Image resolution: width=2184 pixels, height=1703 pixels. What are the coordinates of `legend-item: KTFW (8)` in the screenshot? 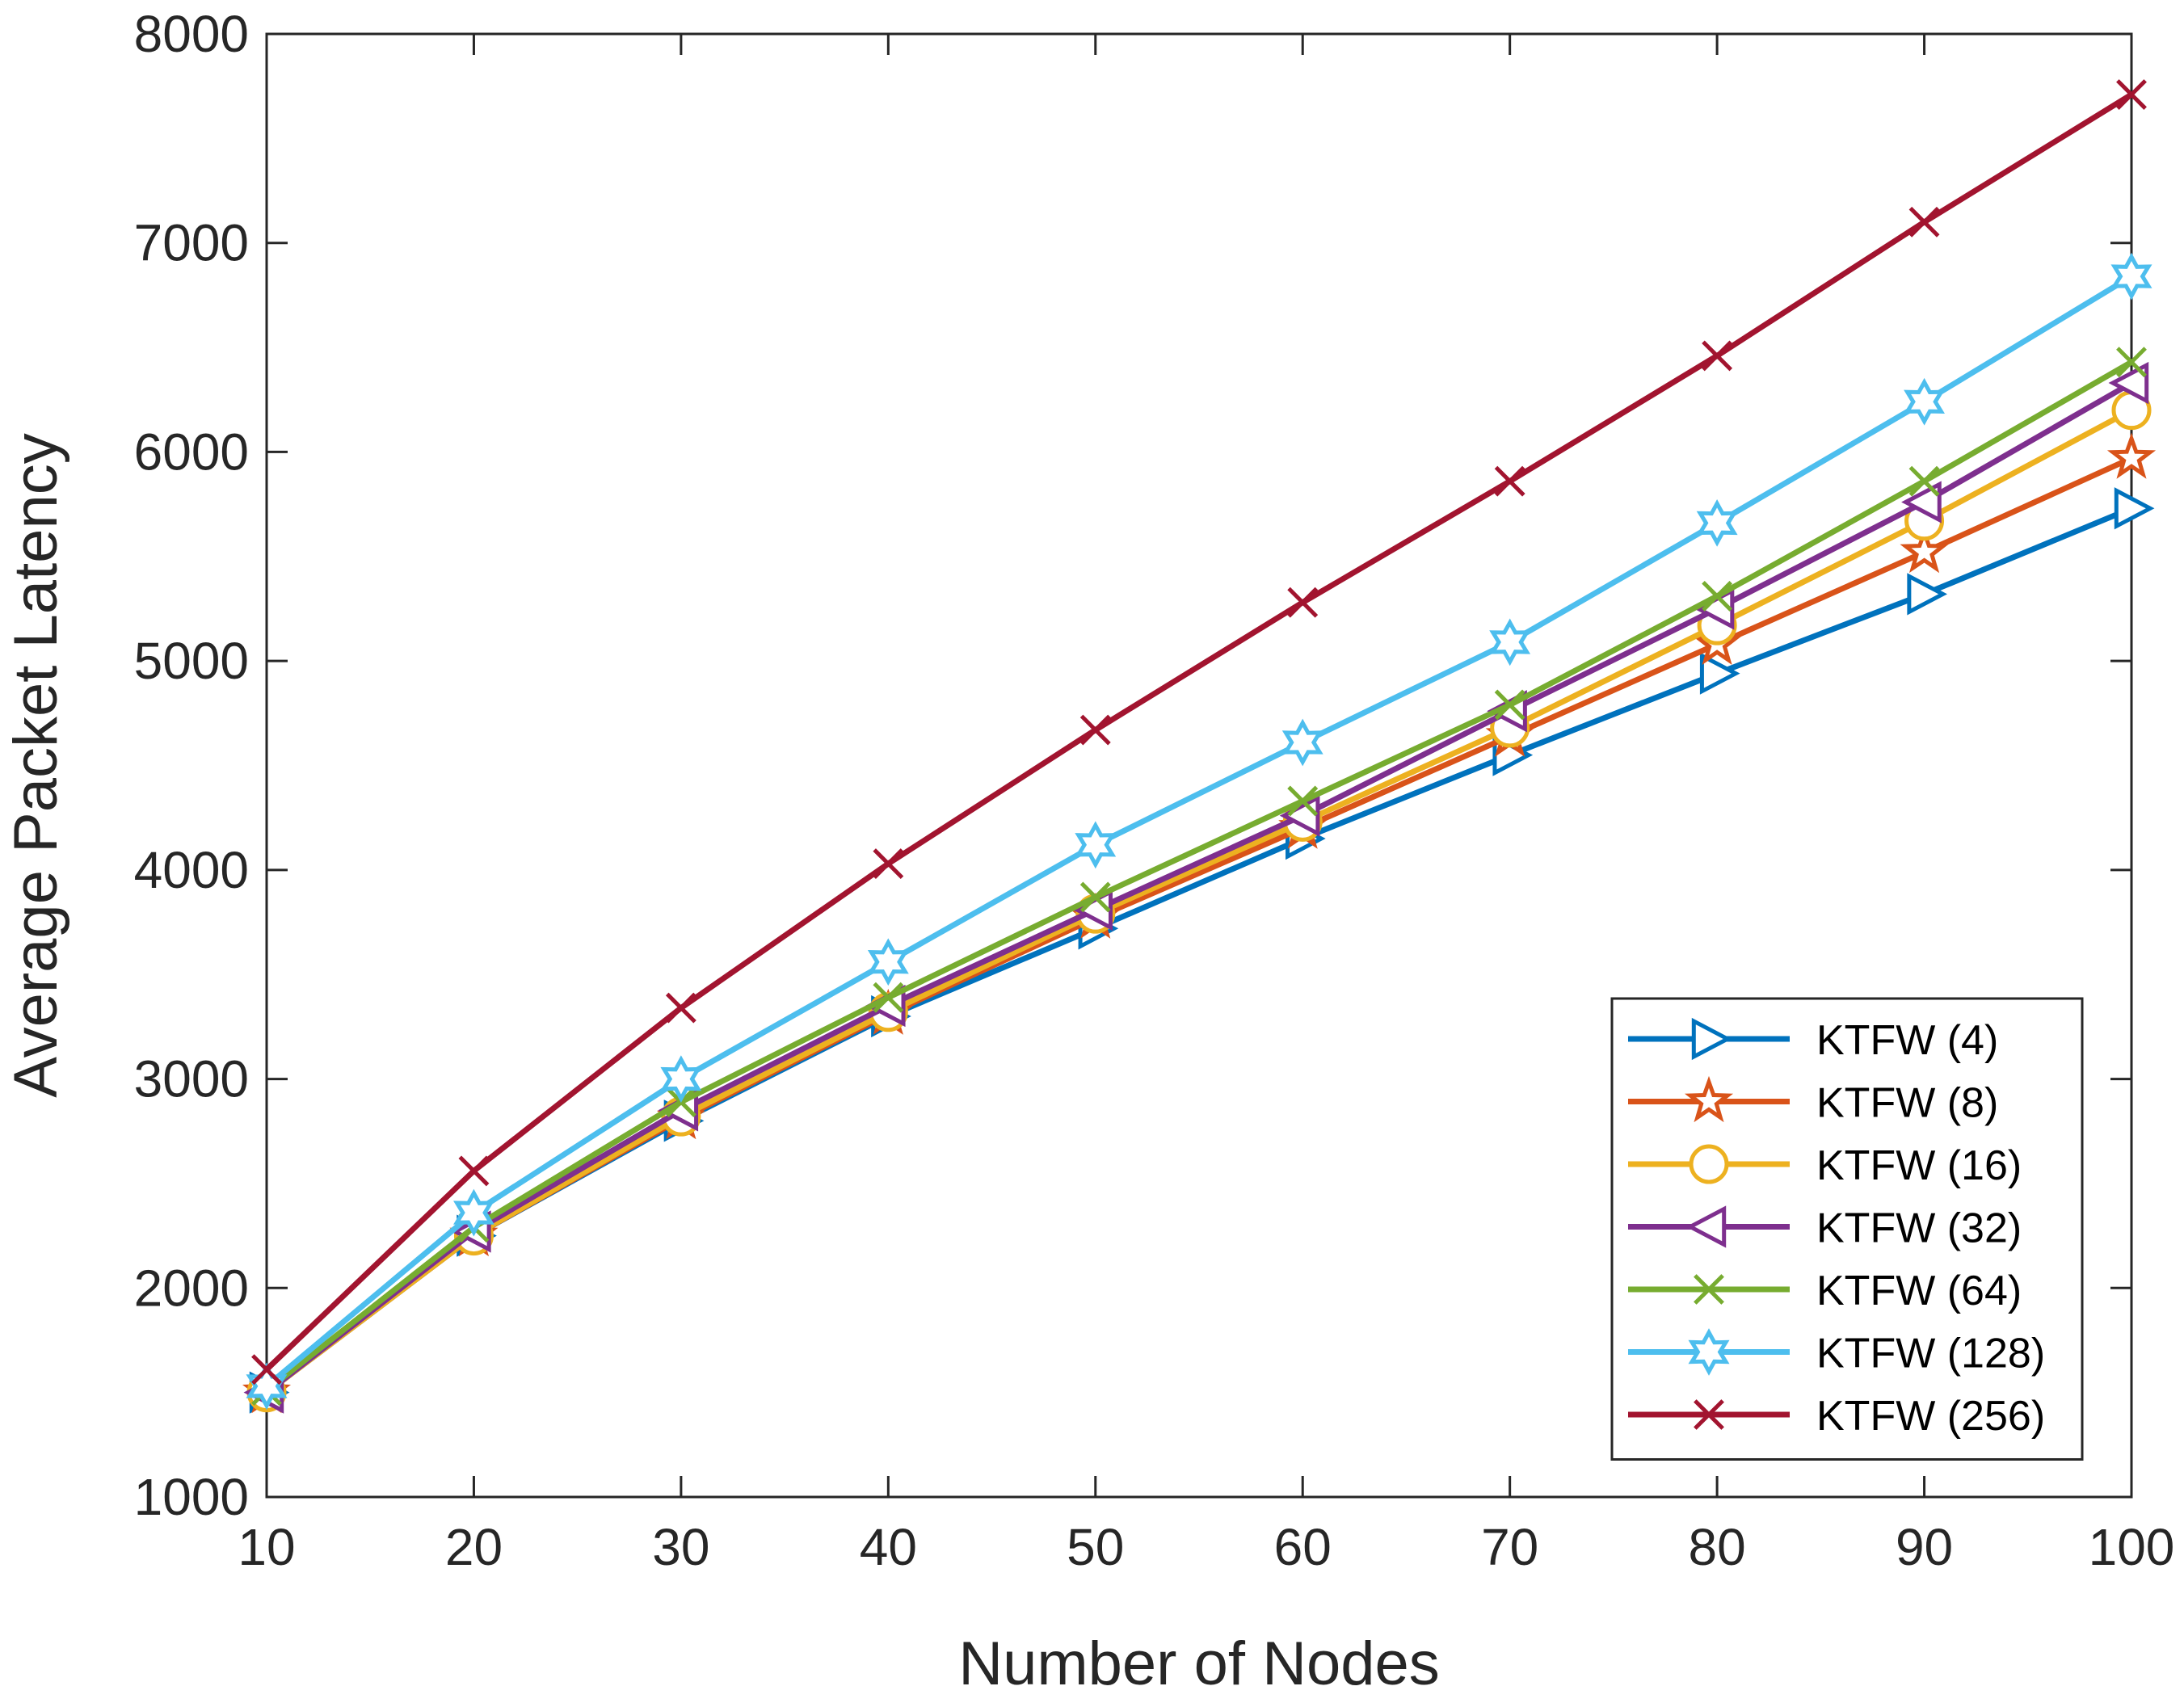 It's located at (1813, 1101).